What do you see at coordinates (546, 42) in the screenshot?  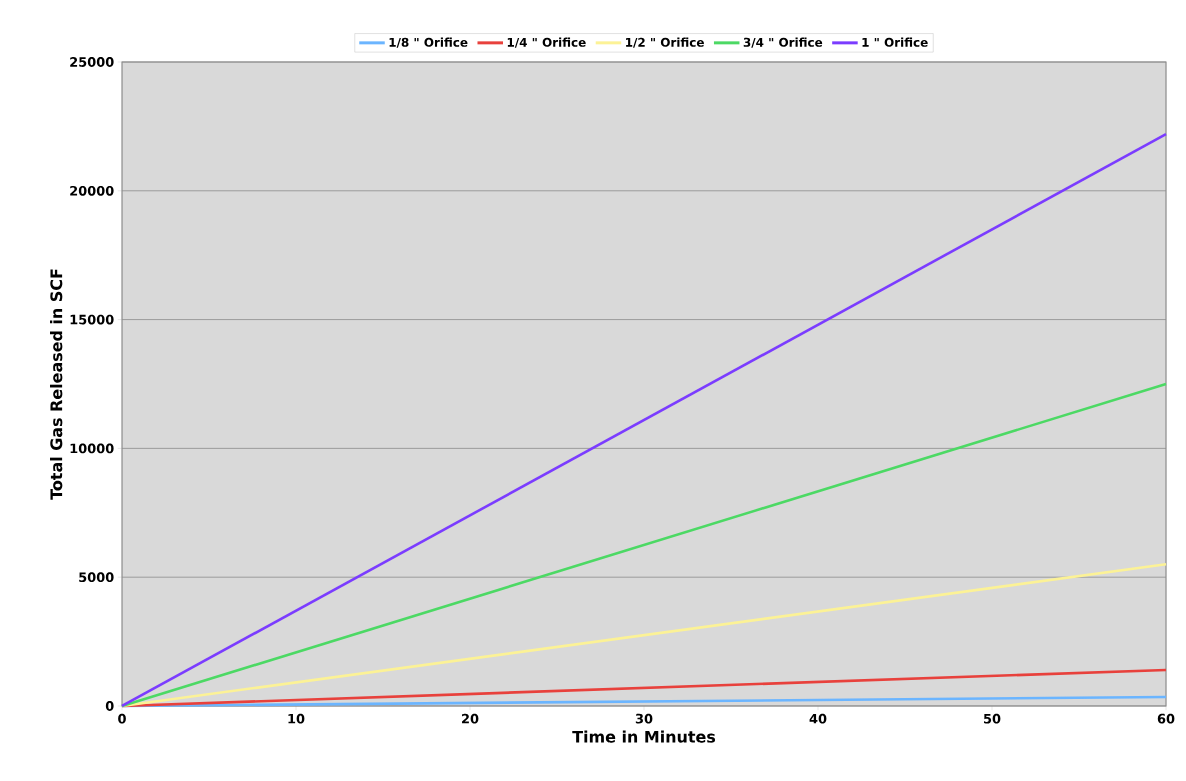 I see `legend-label: 1/4 " Orifice` at bounding box center [546, 42].